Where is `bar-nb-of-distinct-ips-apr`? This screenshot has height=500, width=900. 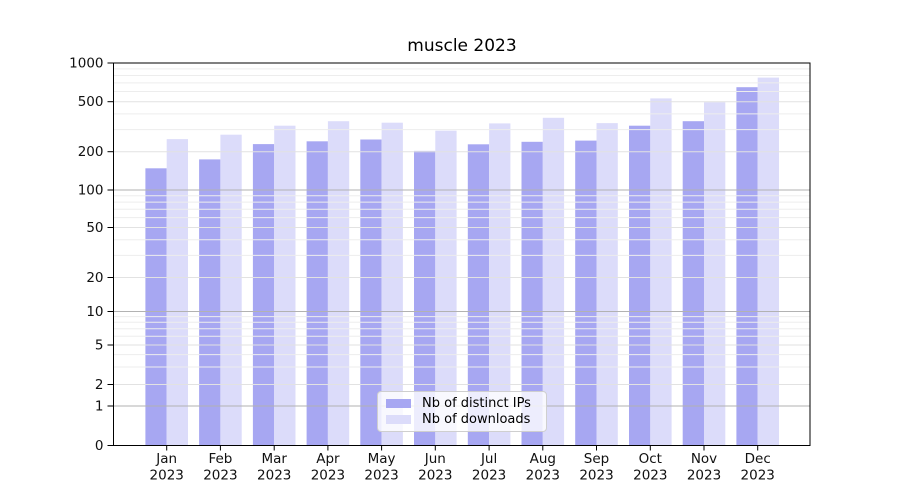
bar-nb-of-distinct-ips-apr is located at coordinates (317, 293).